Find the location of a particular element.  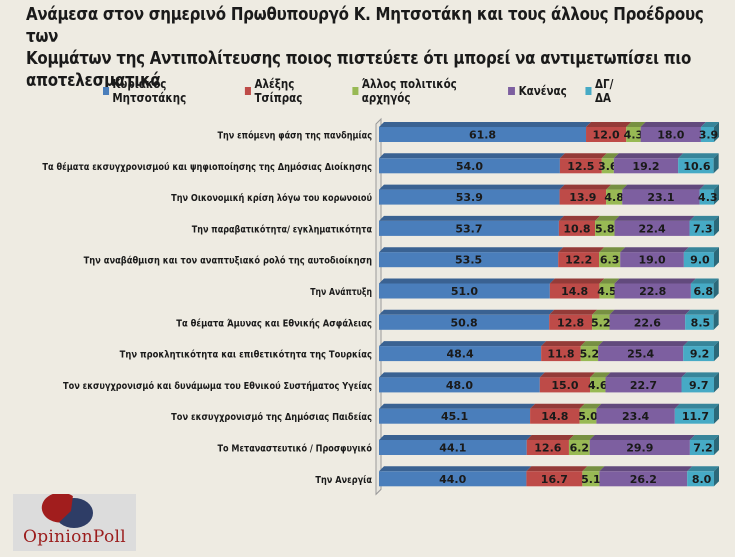

data-label: 22.7 is located at coordinates (643, 385).